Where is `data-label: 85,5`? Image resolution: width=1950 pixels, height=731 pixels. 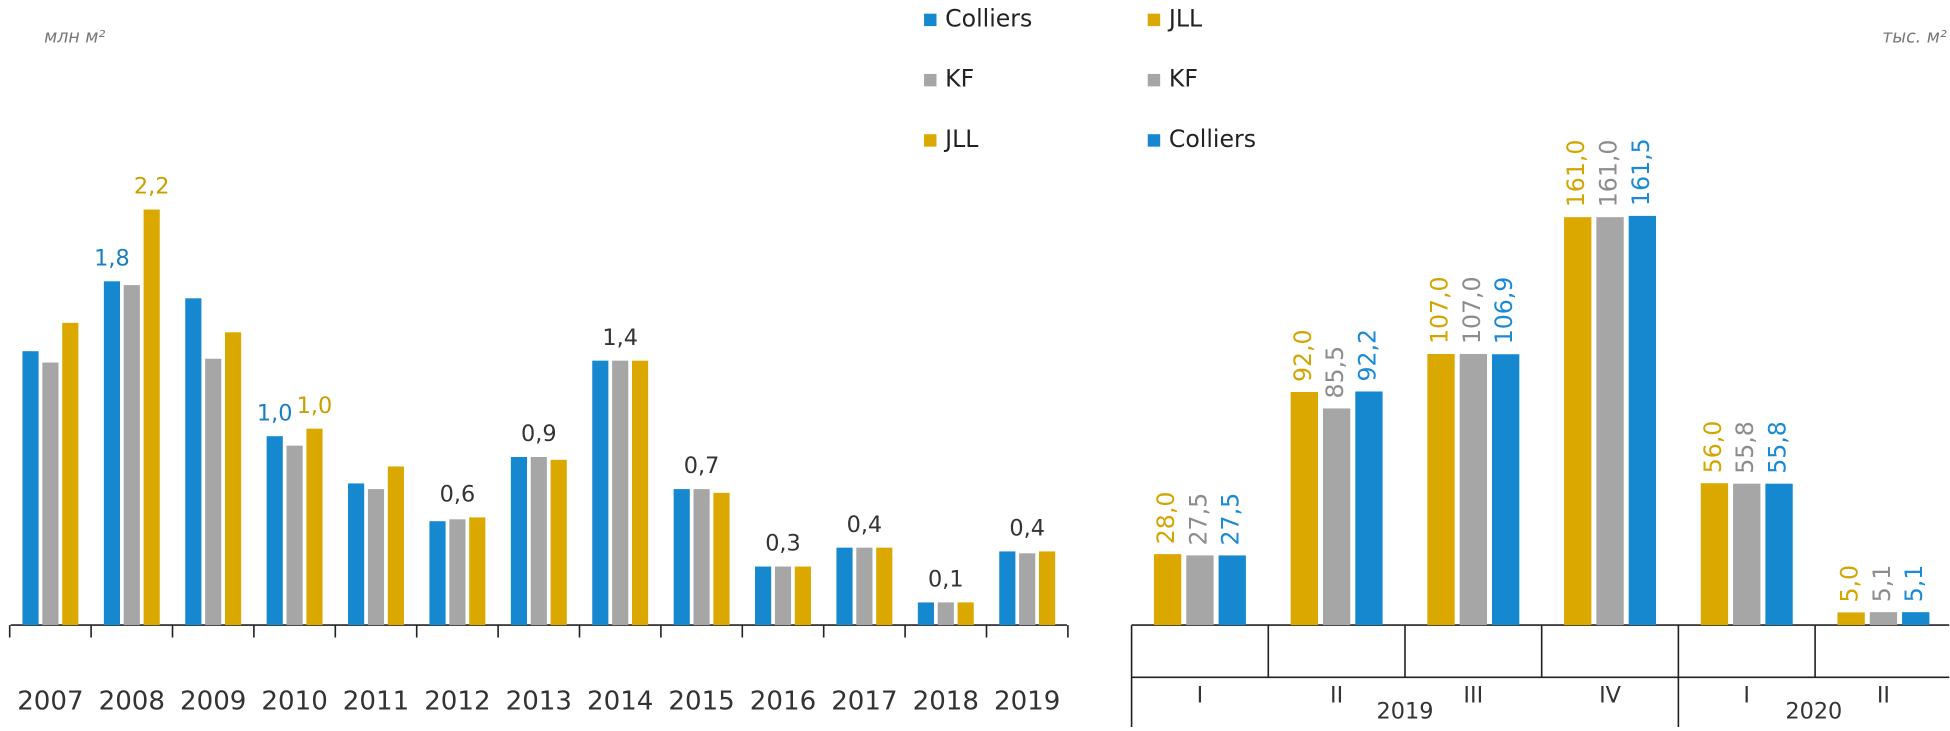 data-label: 85,5 is located at coordinates (1335, 372).